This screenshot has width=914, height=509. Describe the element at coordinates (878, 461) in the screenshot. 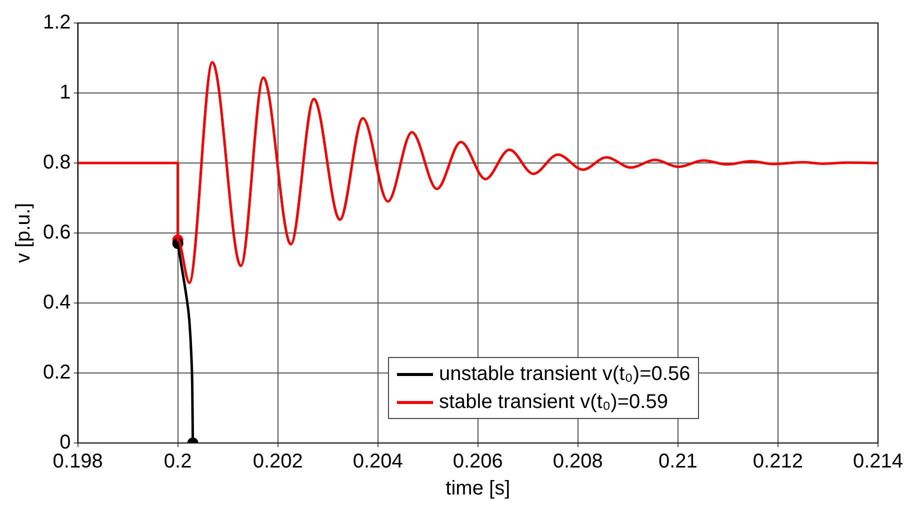

I see `x-tick-label: 0.214` at that location.